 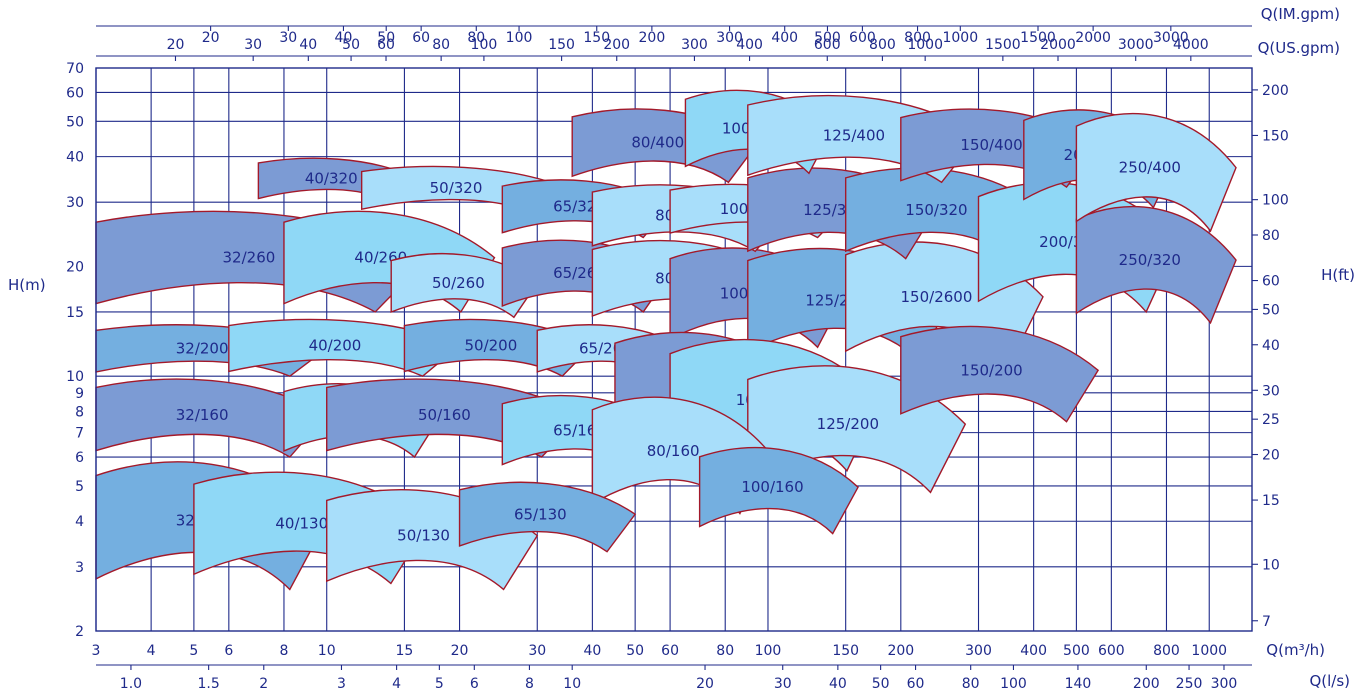 What do you see at coordinates (1329, 681) in the screenshot?
I see `axis-label-q-ls: Q(l/s)` at bounding box center [1329, 681].